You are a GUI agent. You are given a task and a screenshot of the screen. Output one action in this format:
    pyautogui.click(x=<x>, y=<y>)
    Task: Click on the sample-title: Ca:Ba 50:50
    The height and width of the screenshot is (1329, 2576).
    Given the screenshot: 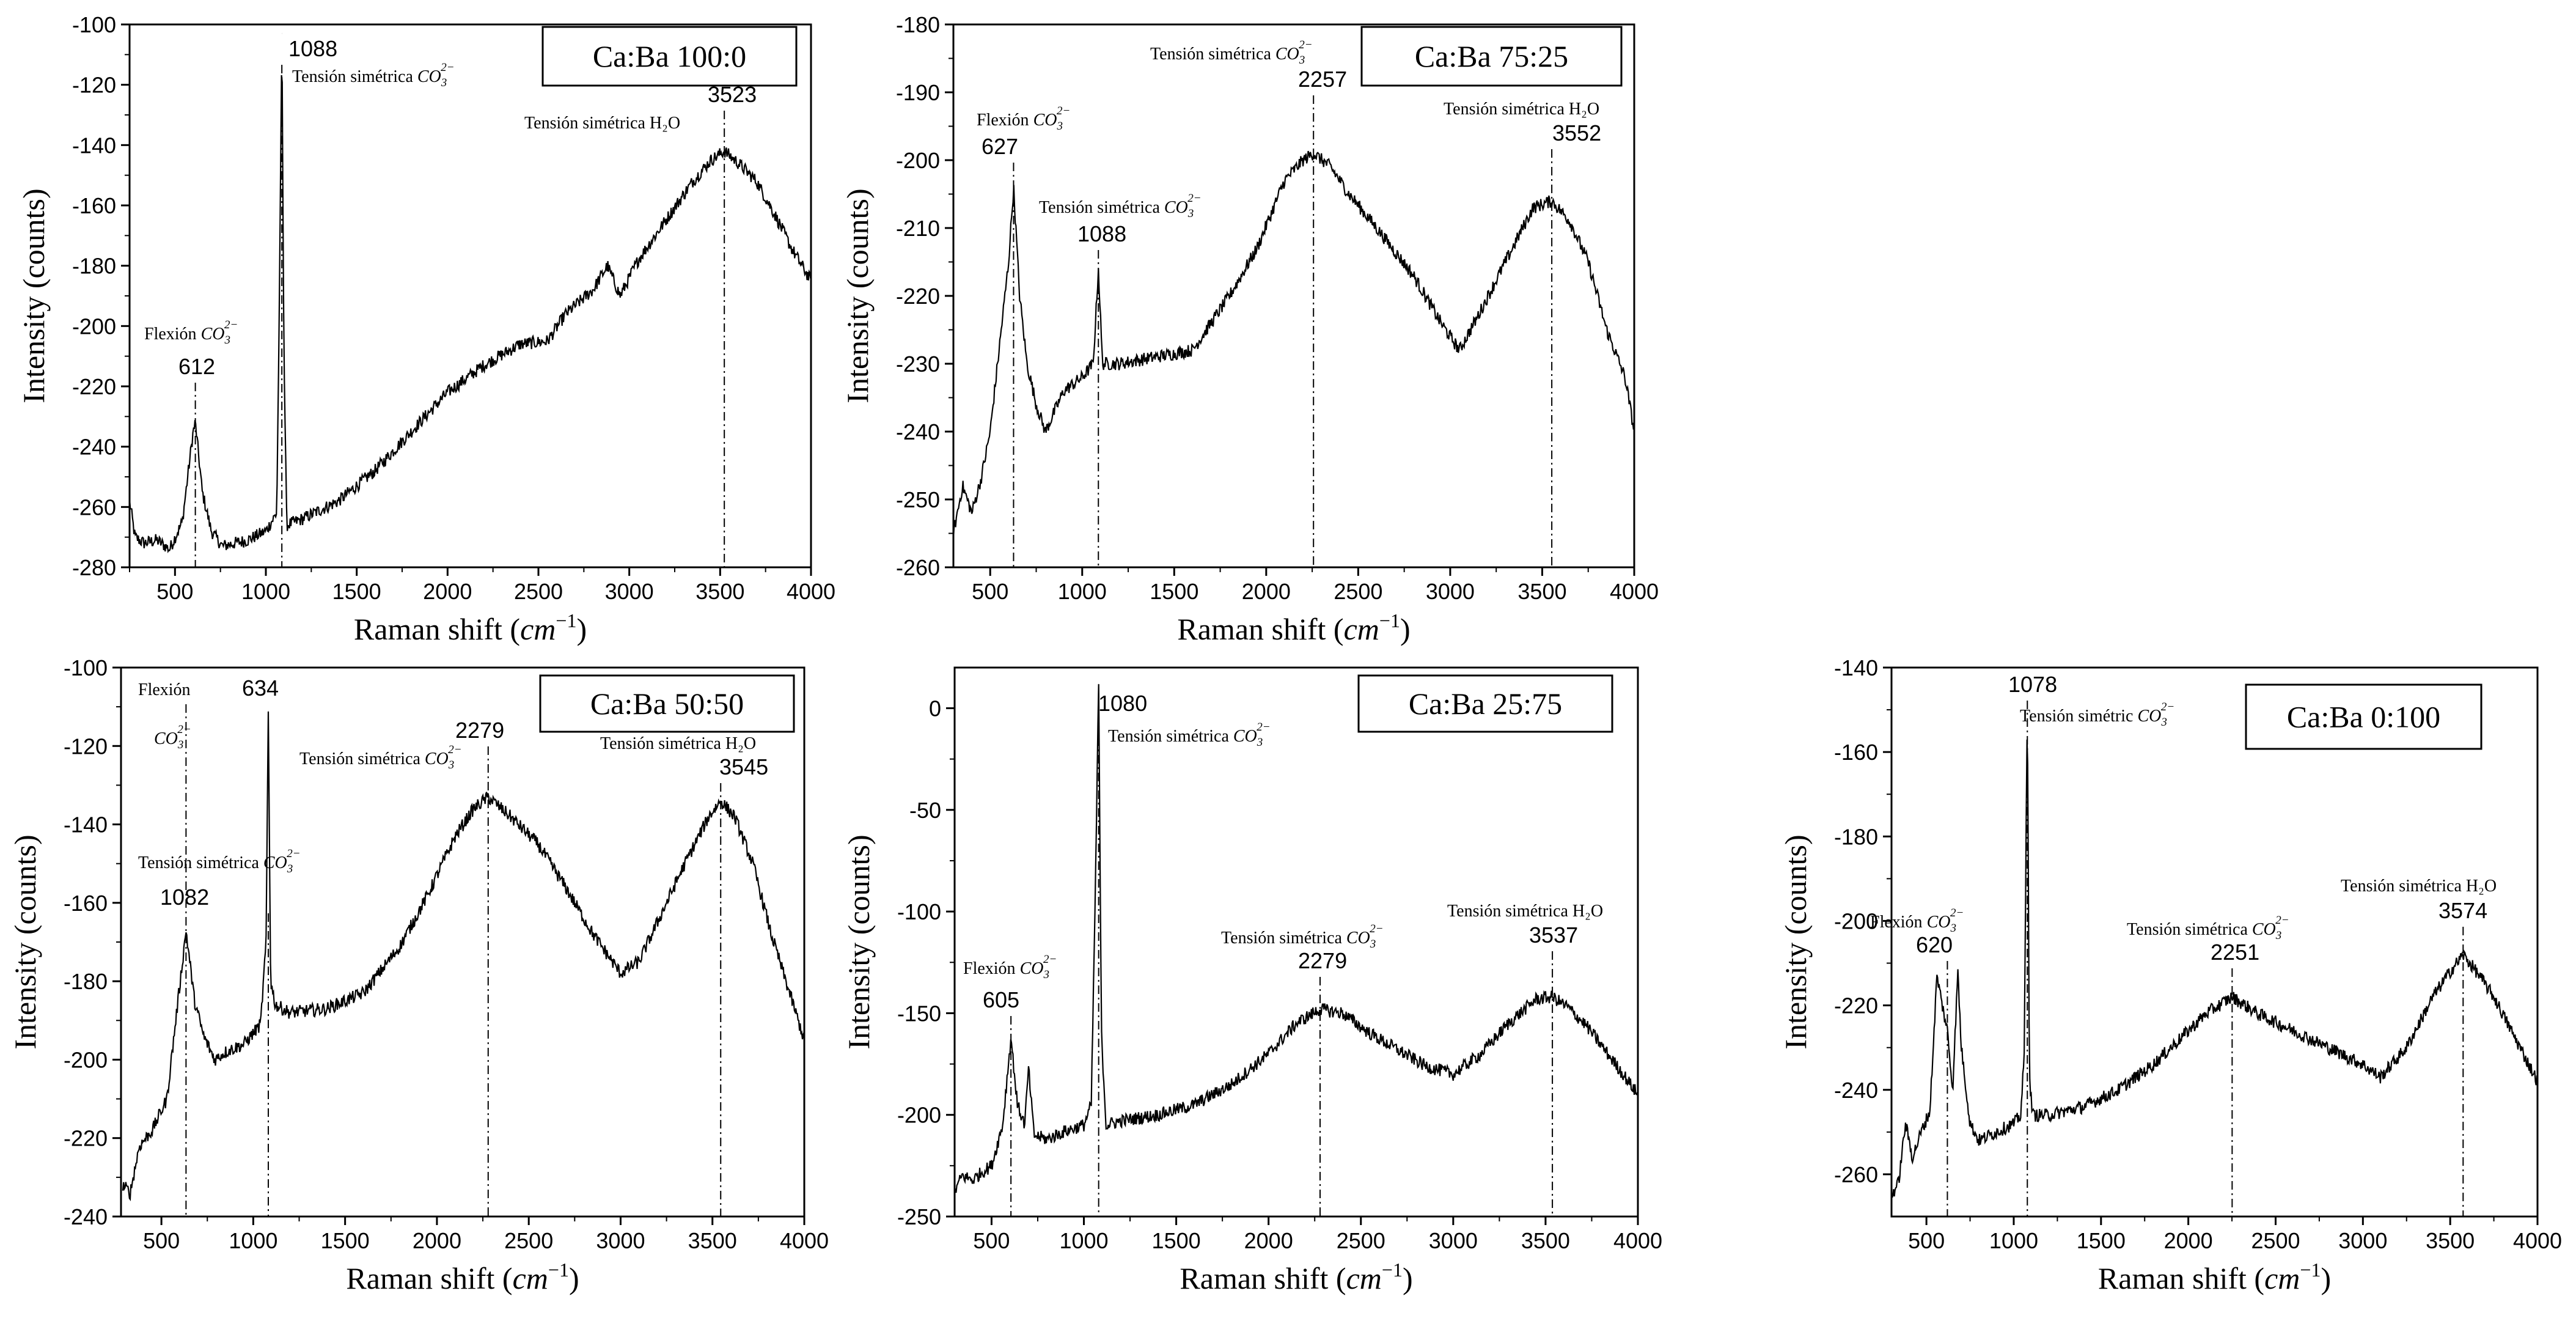 What is the action you would take?
    pyautogui.click(x=667, y=704)
    